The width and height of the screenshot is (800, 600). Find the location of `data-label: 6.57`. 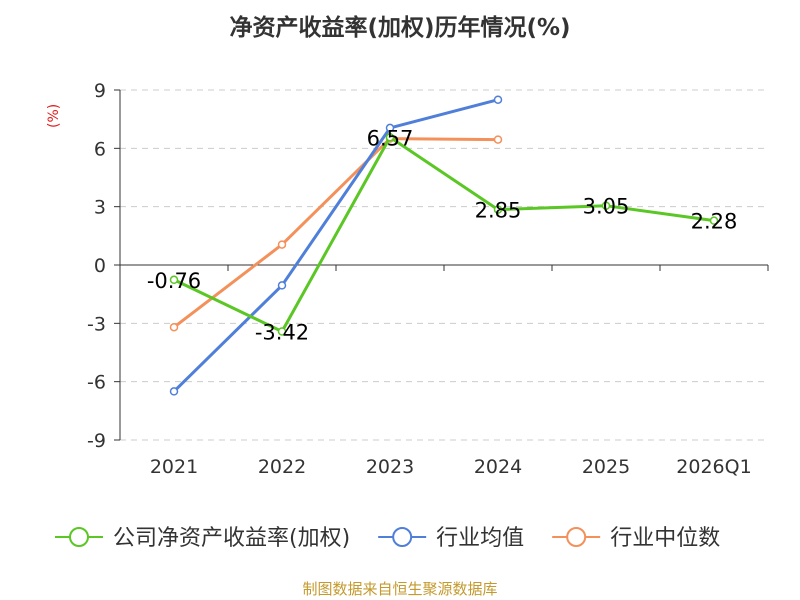

data-label: 6.57 is located at coordinates (390, 138).